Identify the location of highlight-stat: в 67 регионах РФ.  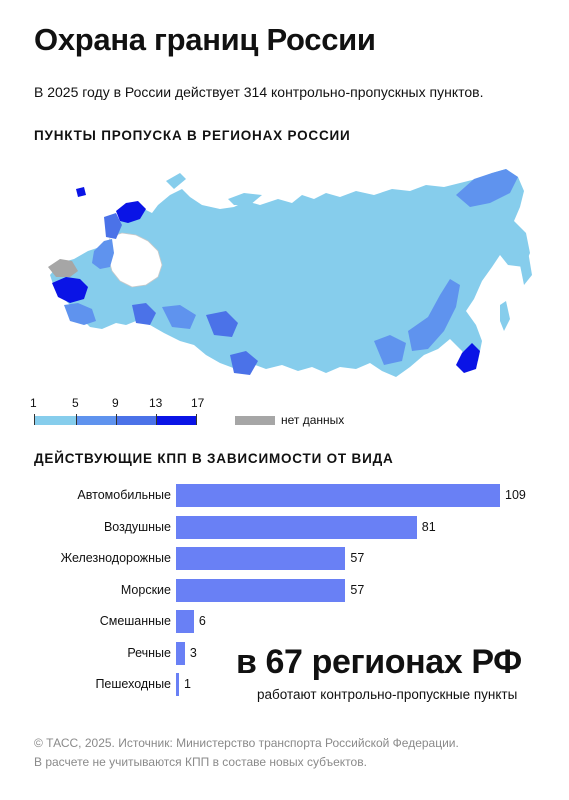
(379, 662).